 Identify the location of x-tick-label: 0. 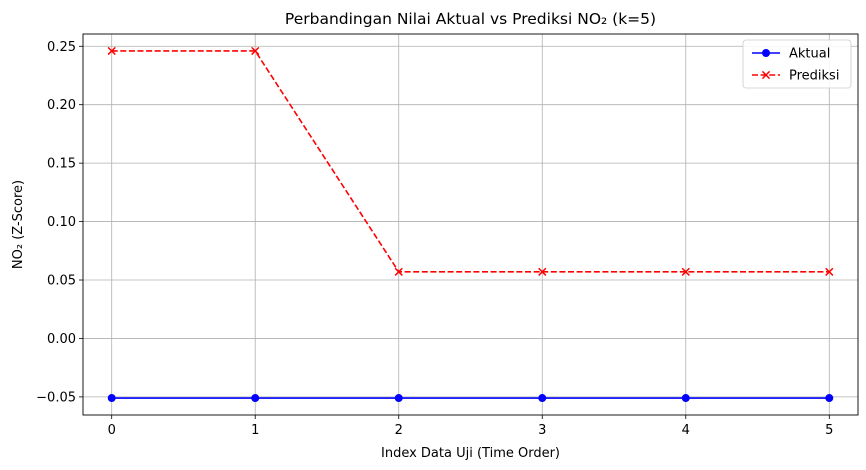
(112, 430).